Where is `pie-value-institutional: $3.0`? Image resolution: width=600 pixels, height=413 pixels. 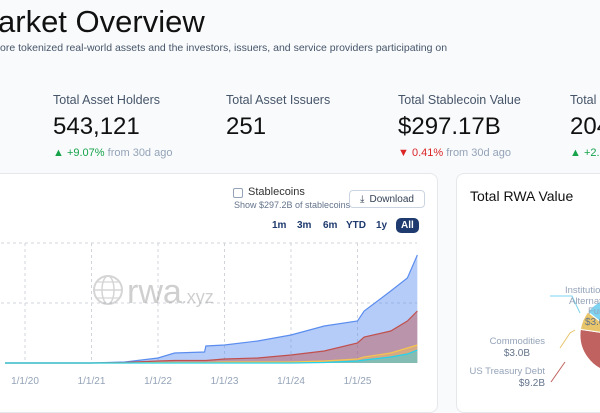
pie-value-institutional: $3.0 is located at coordinates (592, 322).